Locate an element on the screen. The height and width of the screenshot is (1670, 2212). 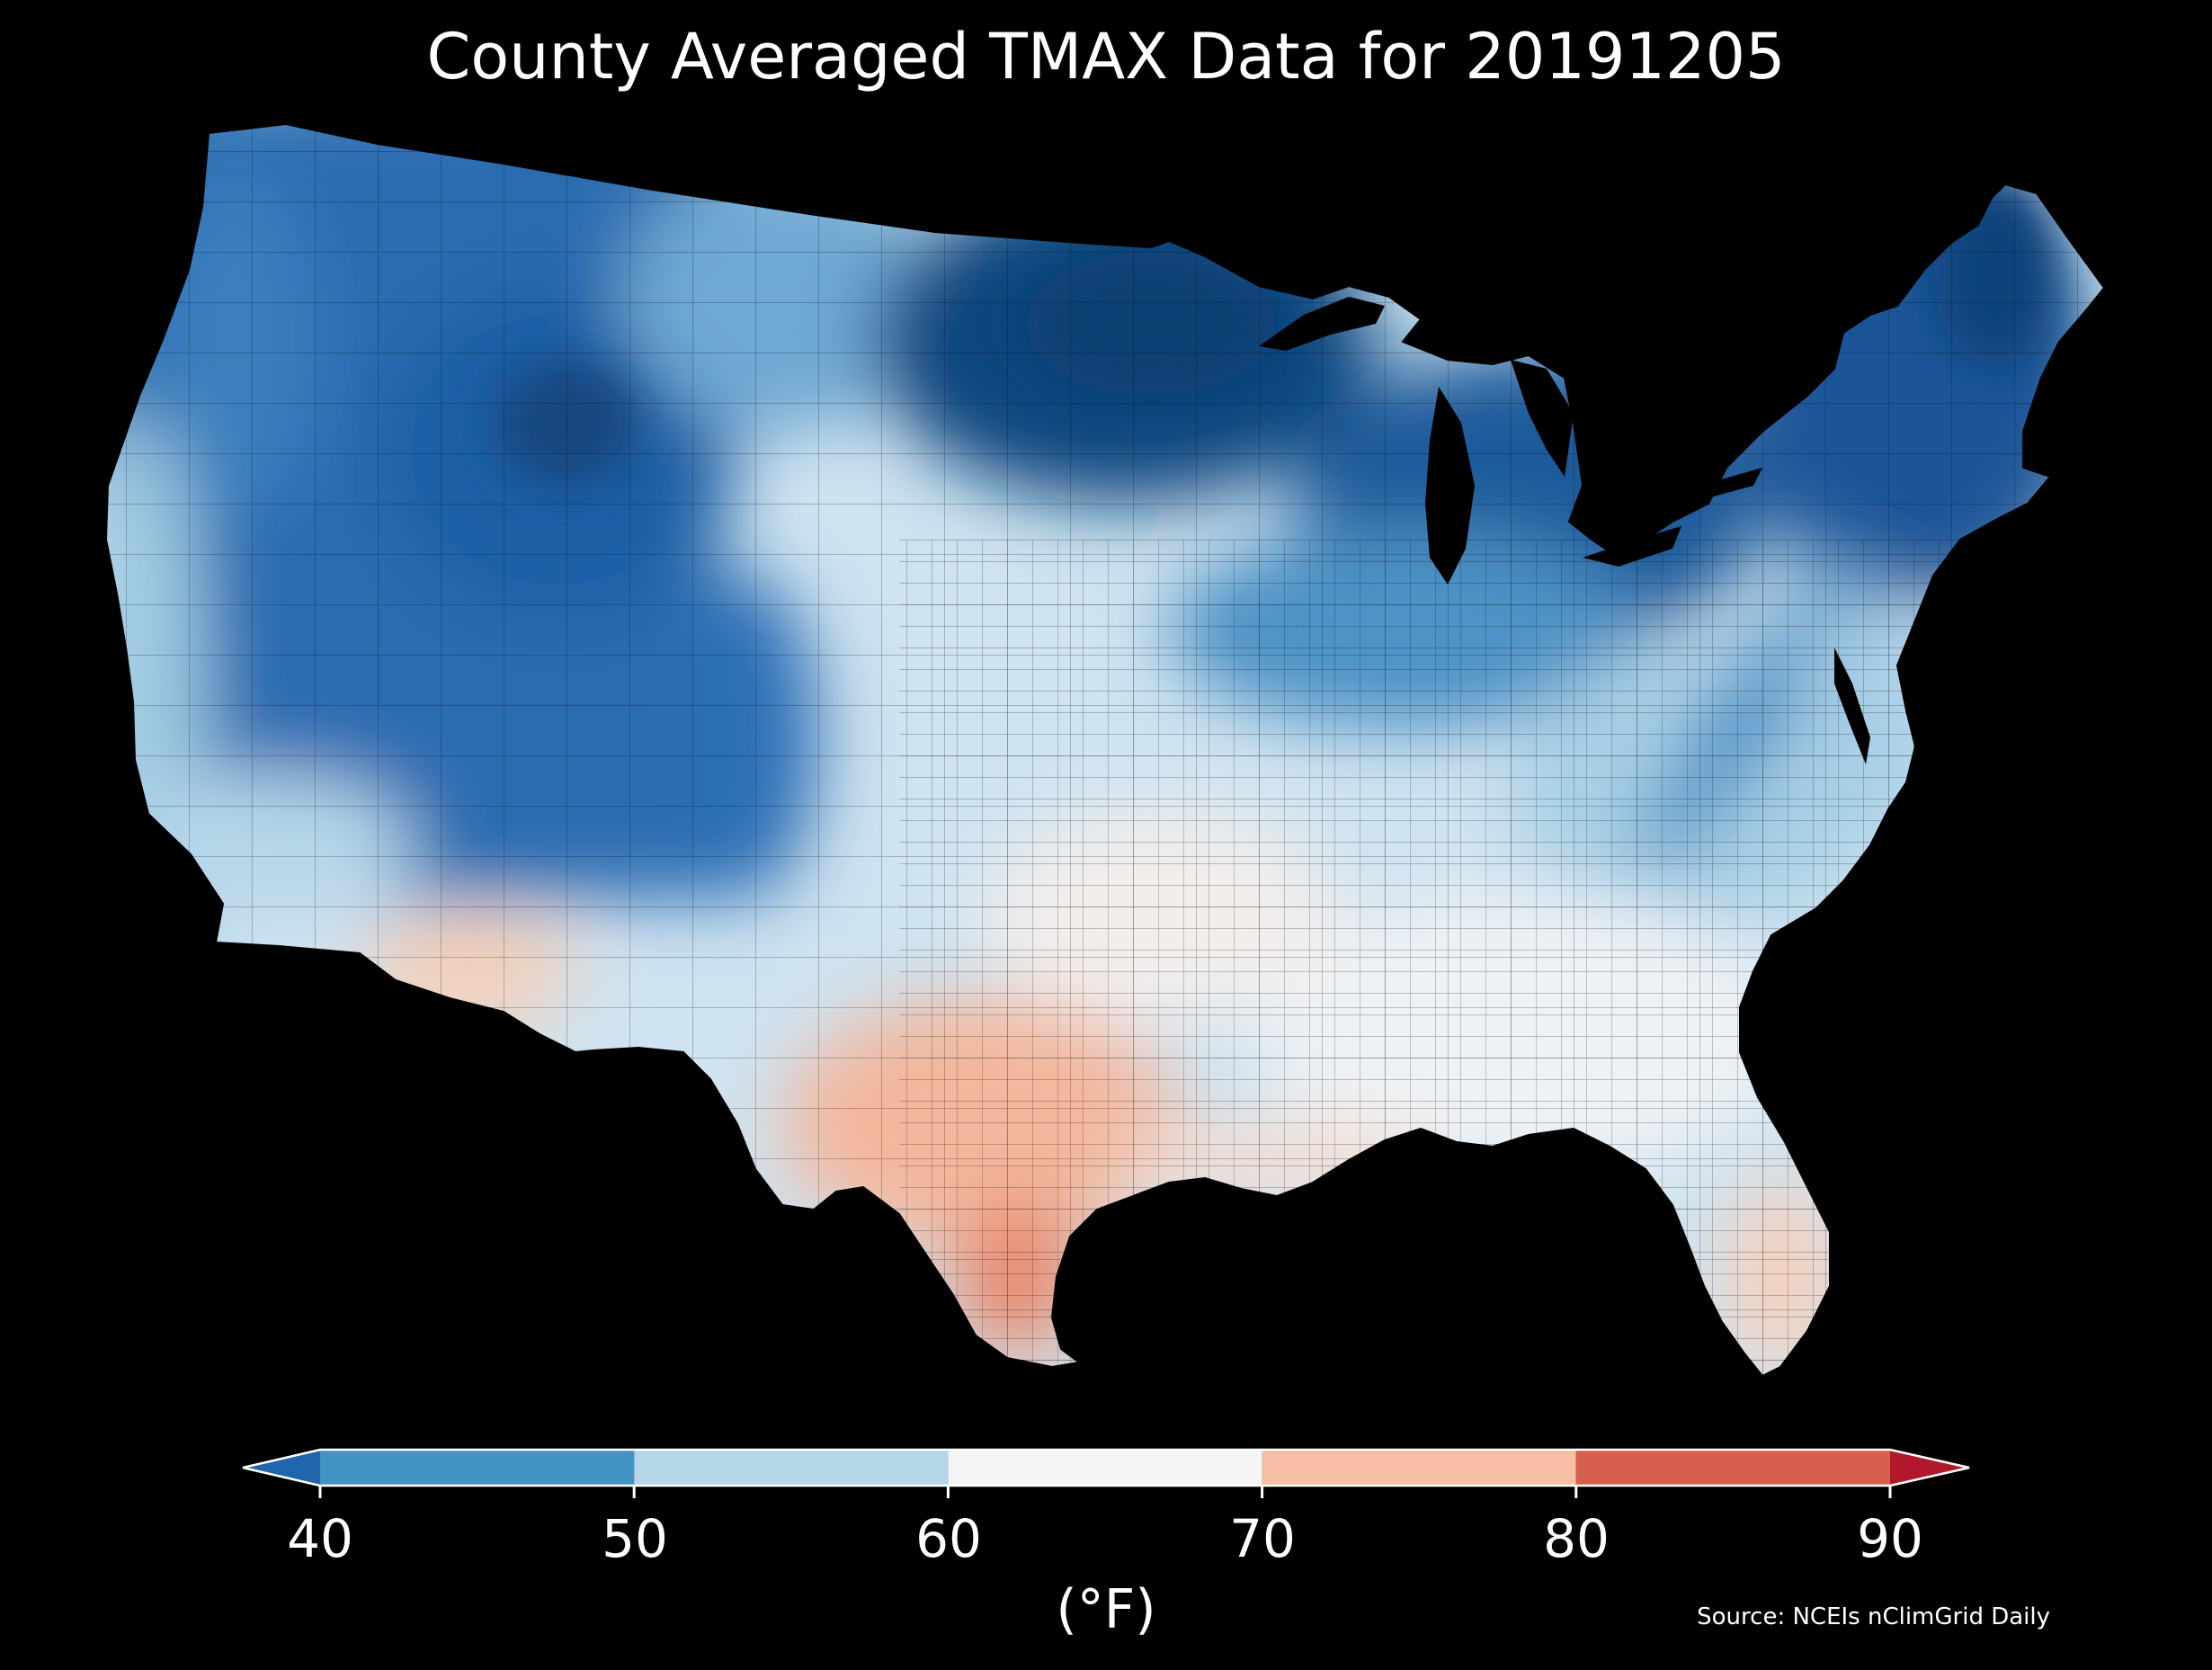
lake-erie is located at coordinates (1632, 546).